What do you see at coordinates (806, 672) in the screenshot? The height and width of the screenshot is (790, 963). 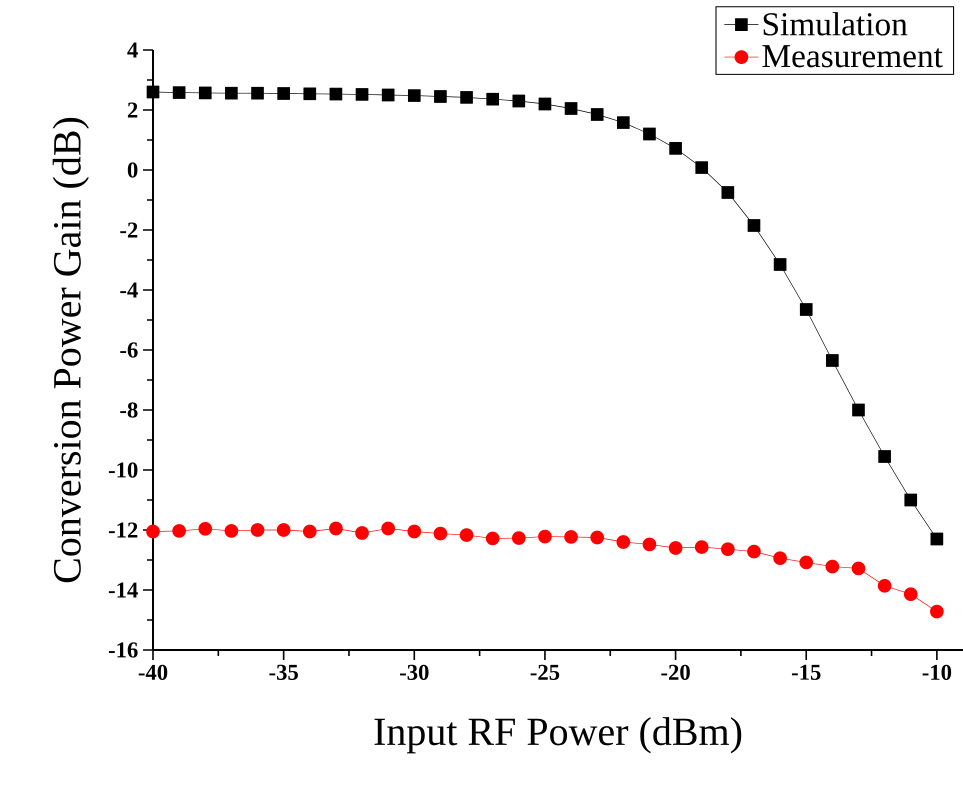 I see `x-tick-label: -15` at bounding box center [806, 672].